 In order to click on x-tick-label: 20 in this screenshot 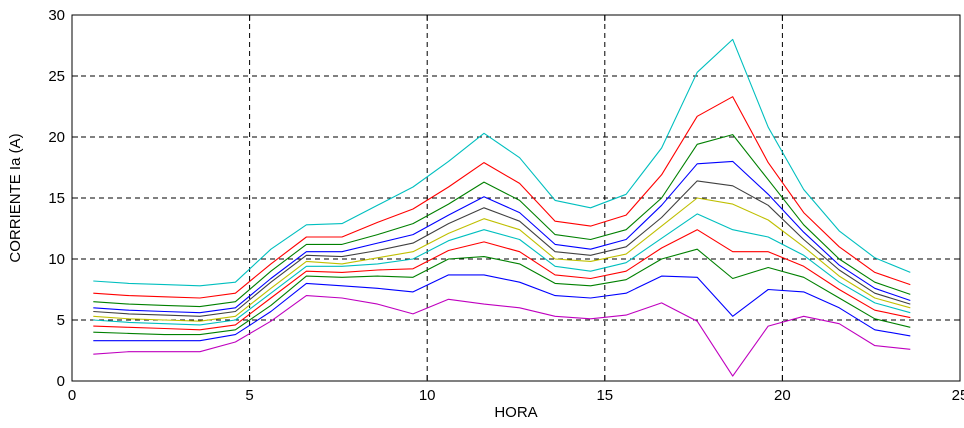, I will do `click(782, 395)`.